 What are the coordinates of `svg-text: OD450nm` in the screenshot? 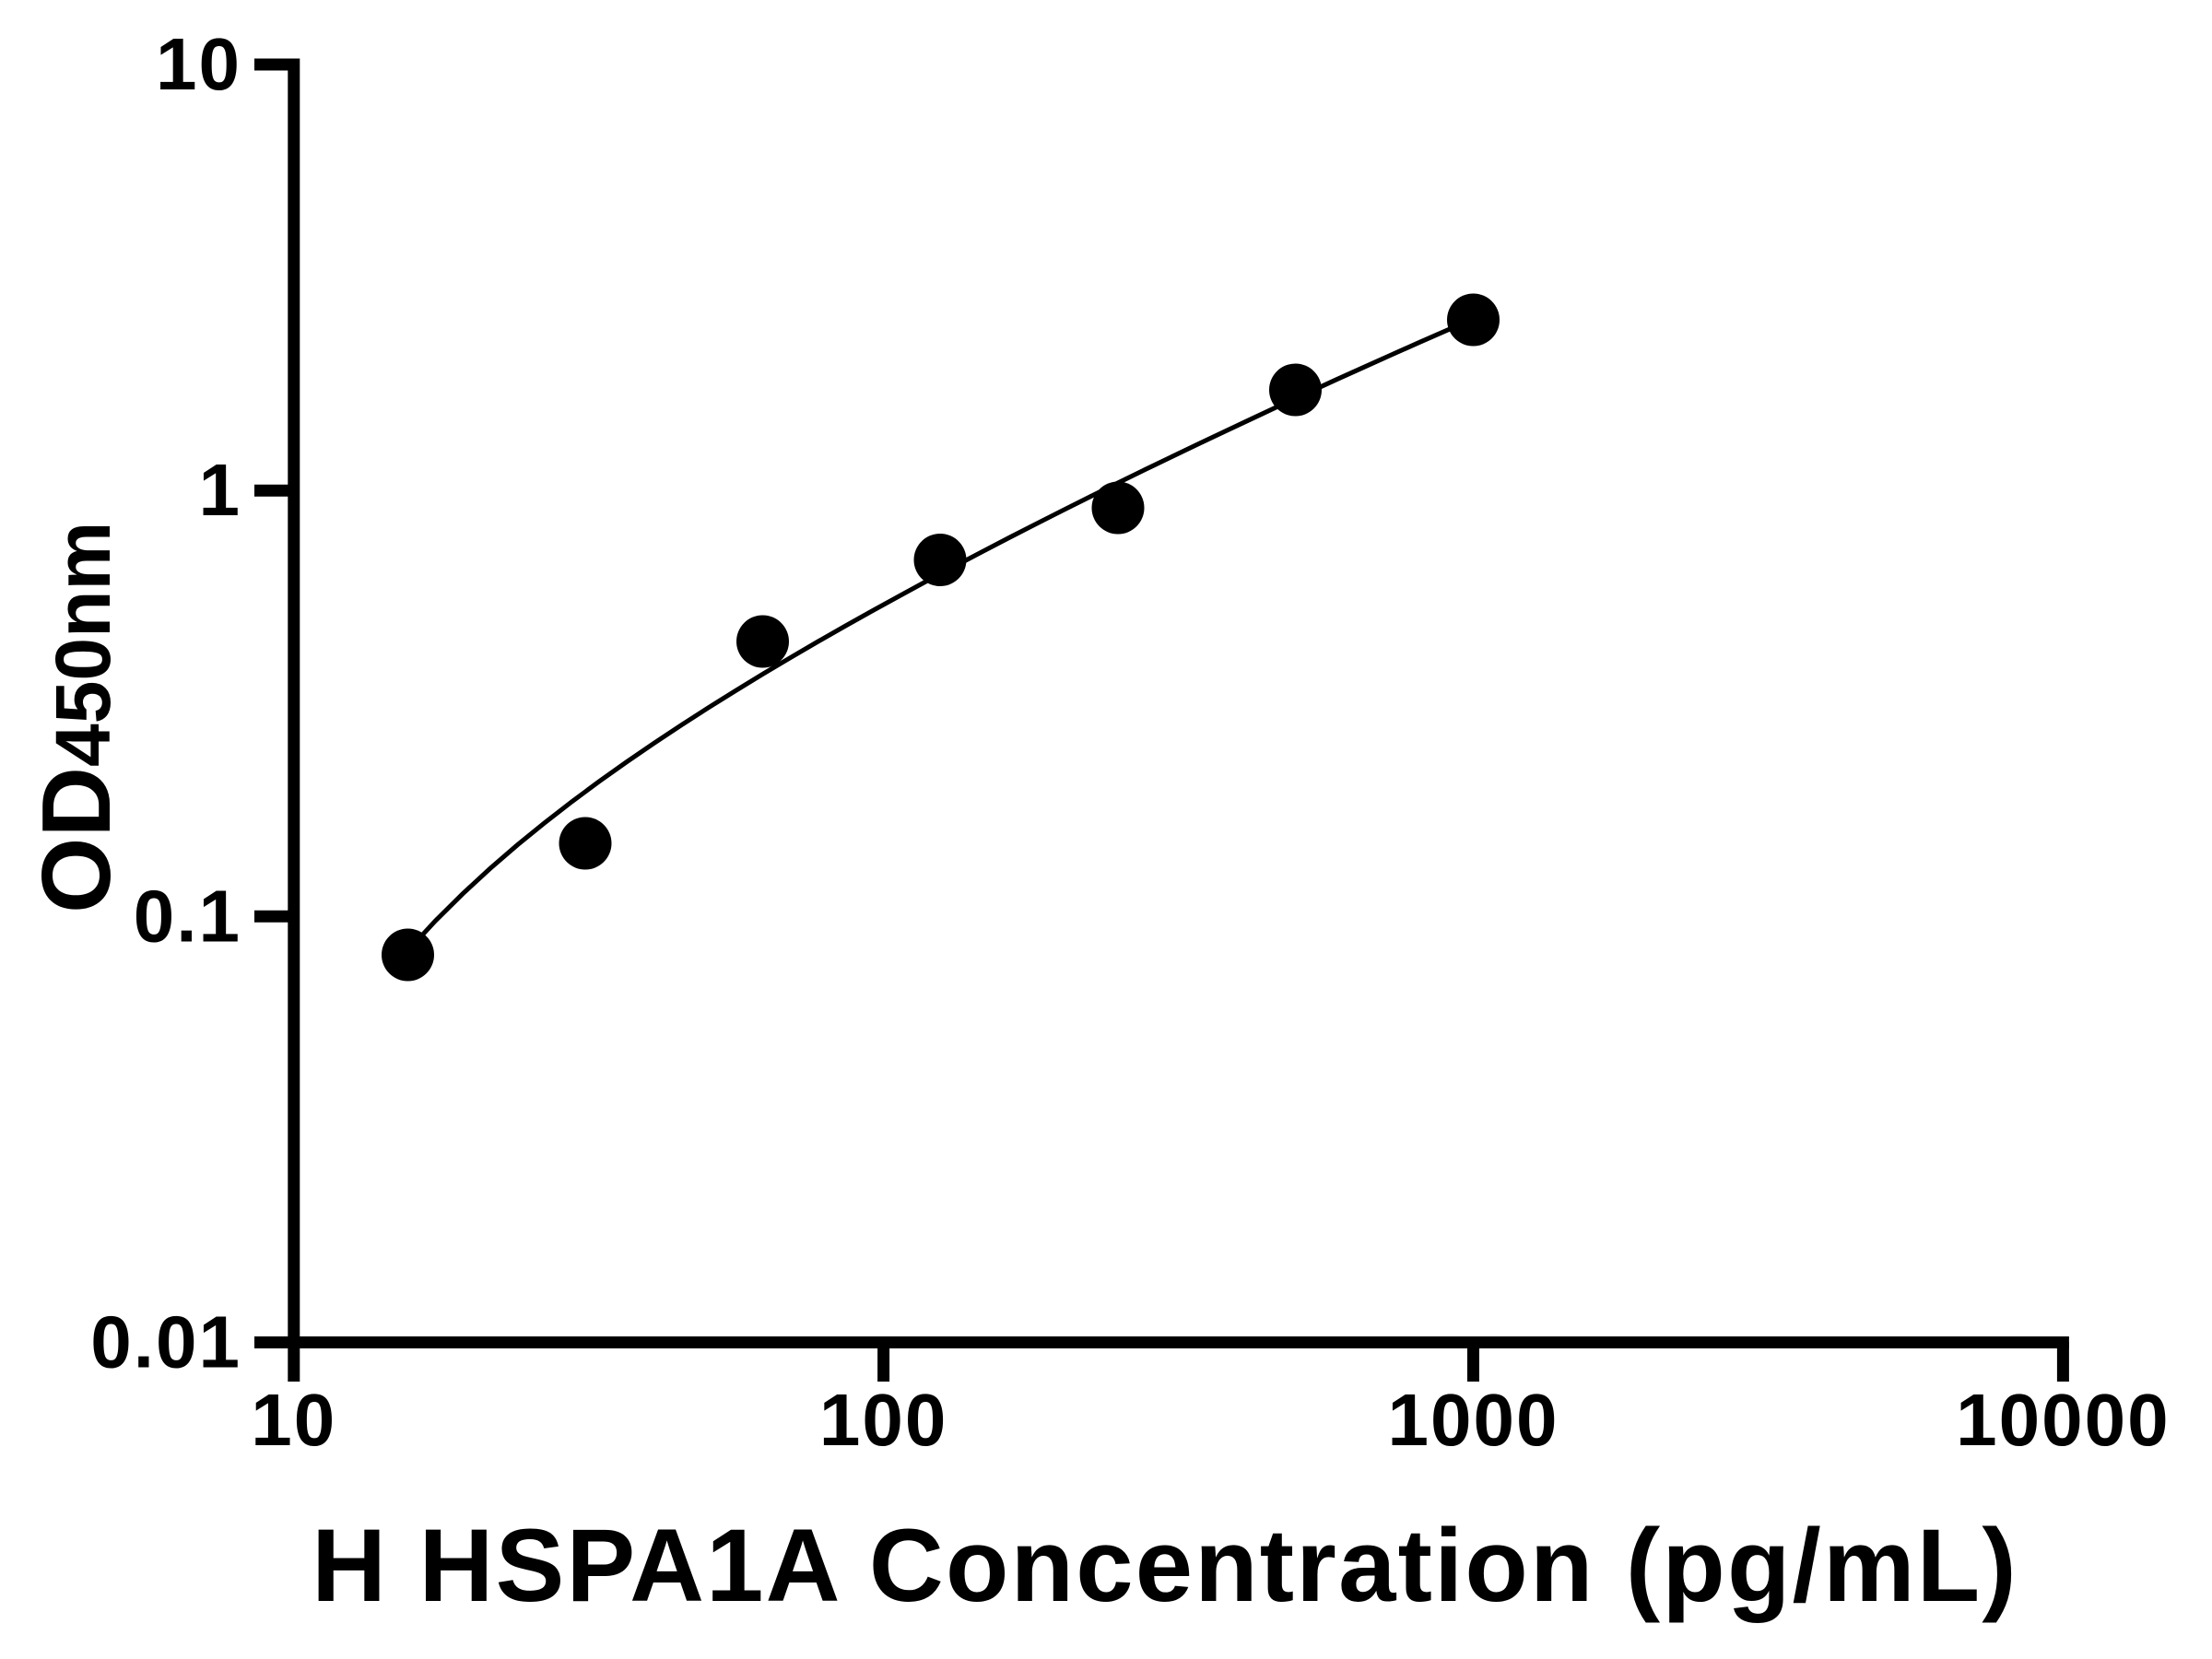 It's located at (76, 717).